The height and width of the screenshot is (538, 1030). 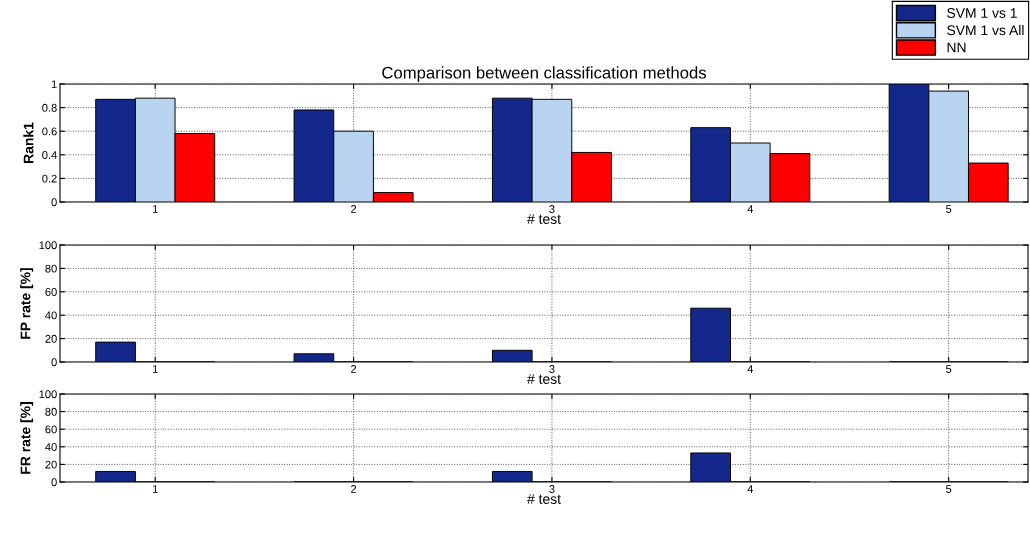 I want to click on y-tick-label: 0.8, so click(x=49, y=107).